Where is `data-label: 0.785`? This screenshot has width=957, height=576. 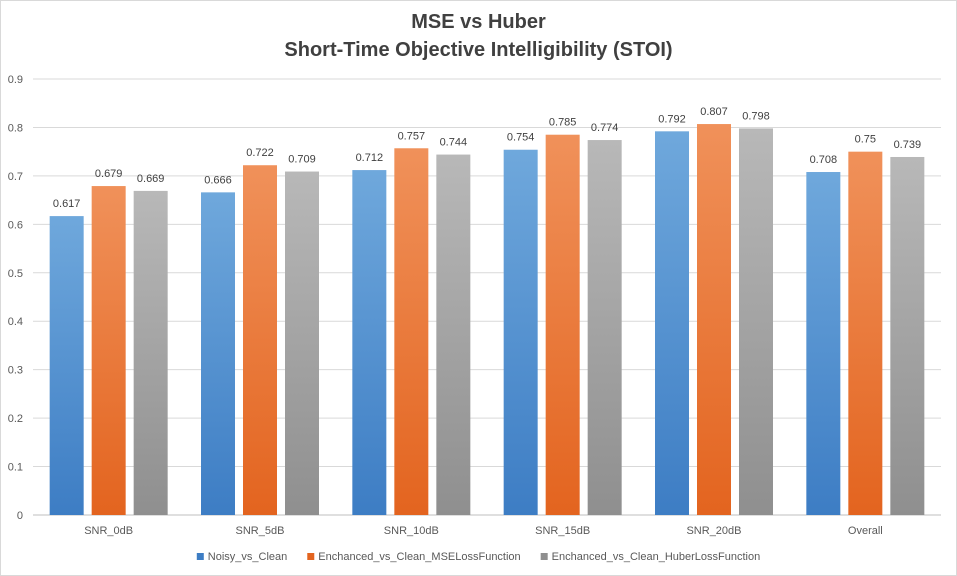
data-label: 0.785 is located at coordinates (563, 123).